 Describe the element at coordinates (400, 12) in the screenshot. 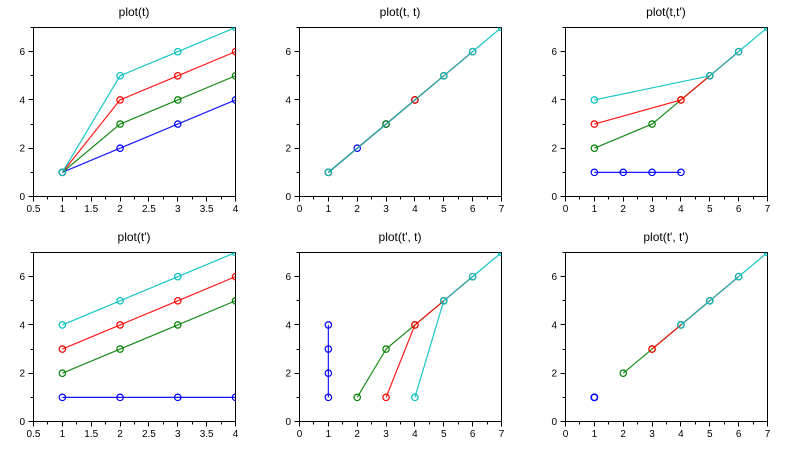

I see `plot-title: plot(t, t)` at that location.